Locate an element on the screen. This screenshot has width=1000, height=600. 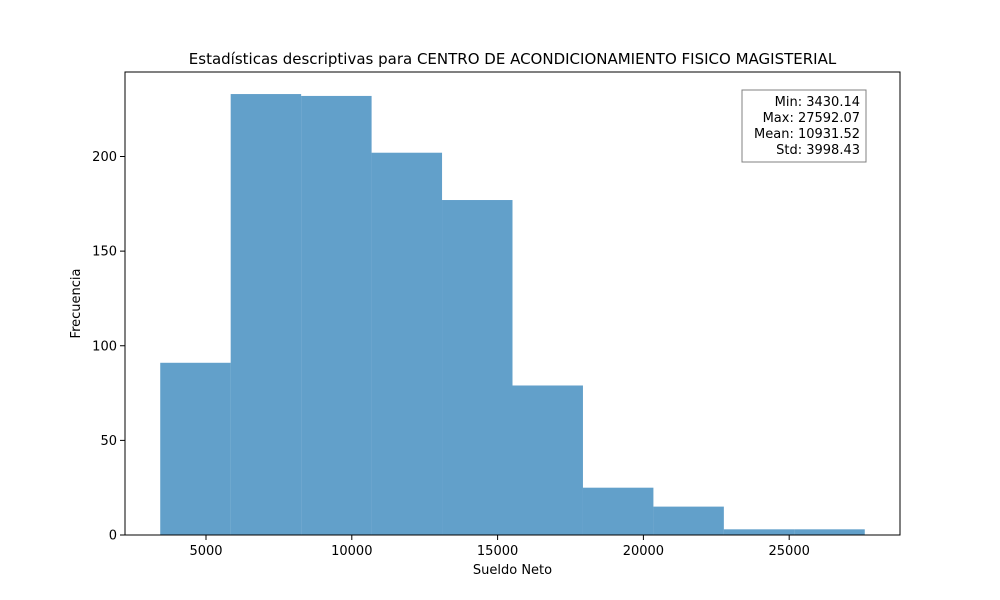
stats-std: Std: 3998.43 is located at coordinates (818, 150).